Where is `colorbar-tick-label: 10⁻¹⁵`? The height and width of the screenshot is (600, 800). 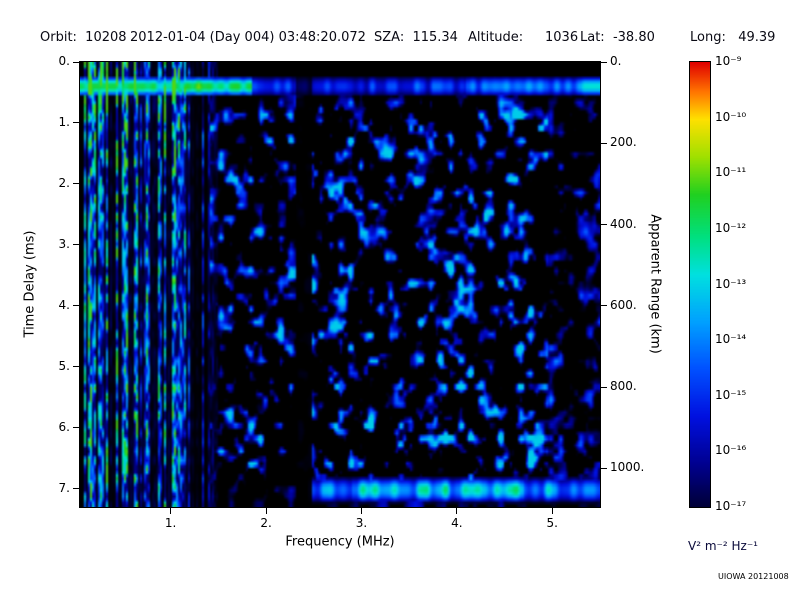
colorbar-tick-label: 10⁻¹⁵ is located at coordinates (731, 394).